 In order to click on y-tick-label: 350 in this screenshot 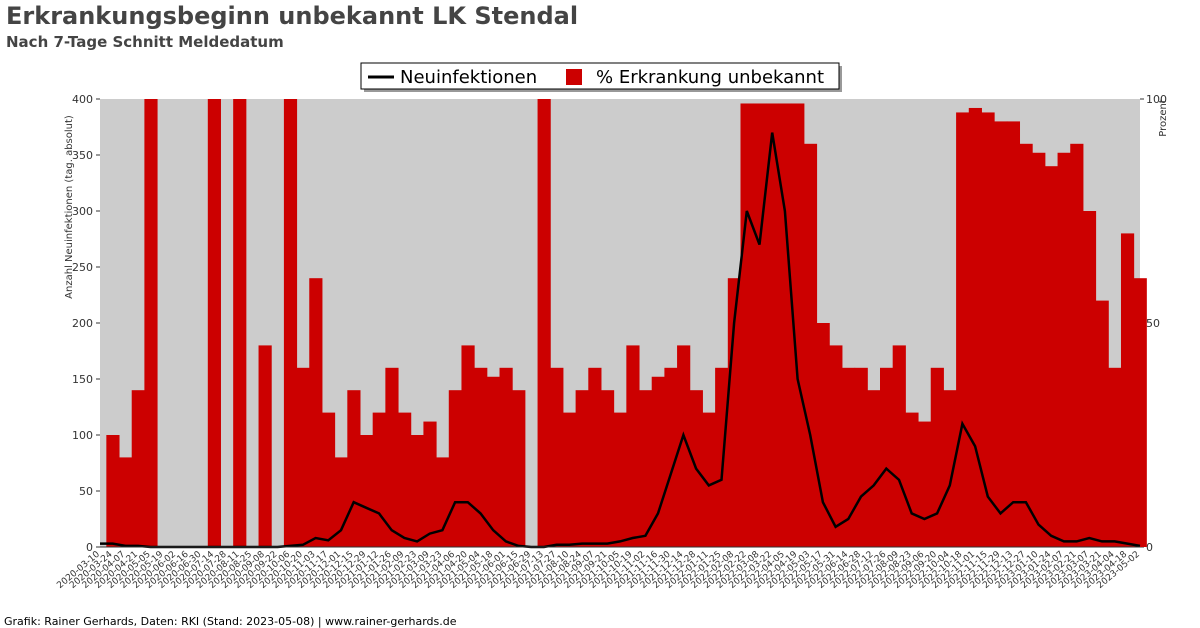, I will do `click(82, 155)`.